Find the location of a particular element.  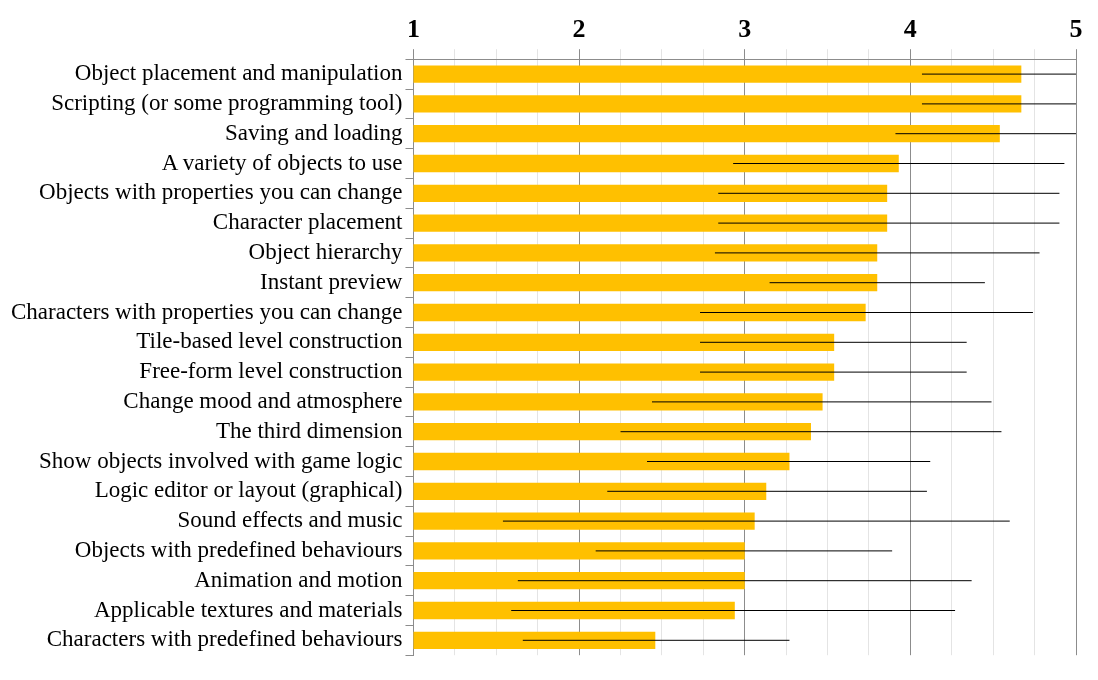

y-tick-label: Tile-based level construction is located at coordinates (269, 341).